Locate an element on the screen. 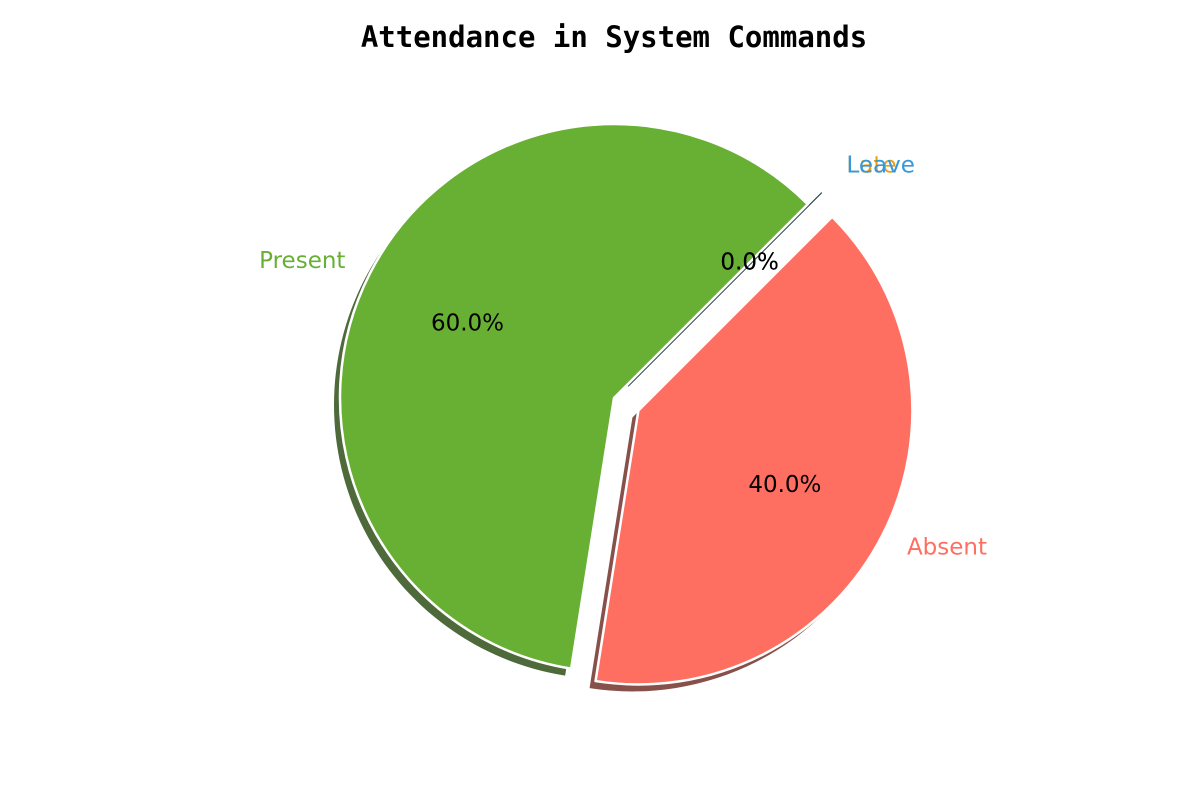  label-late: Late is located at coordinates (871, 166).